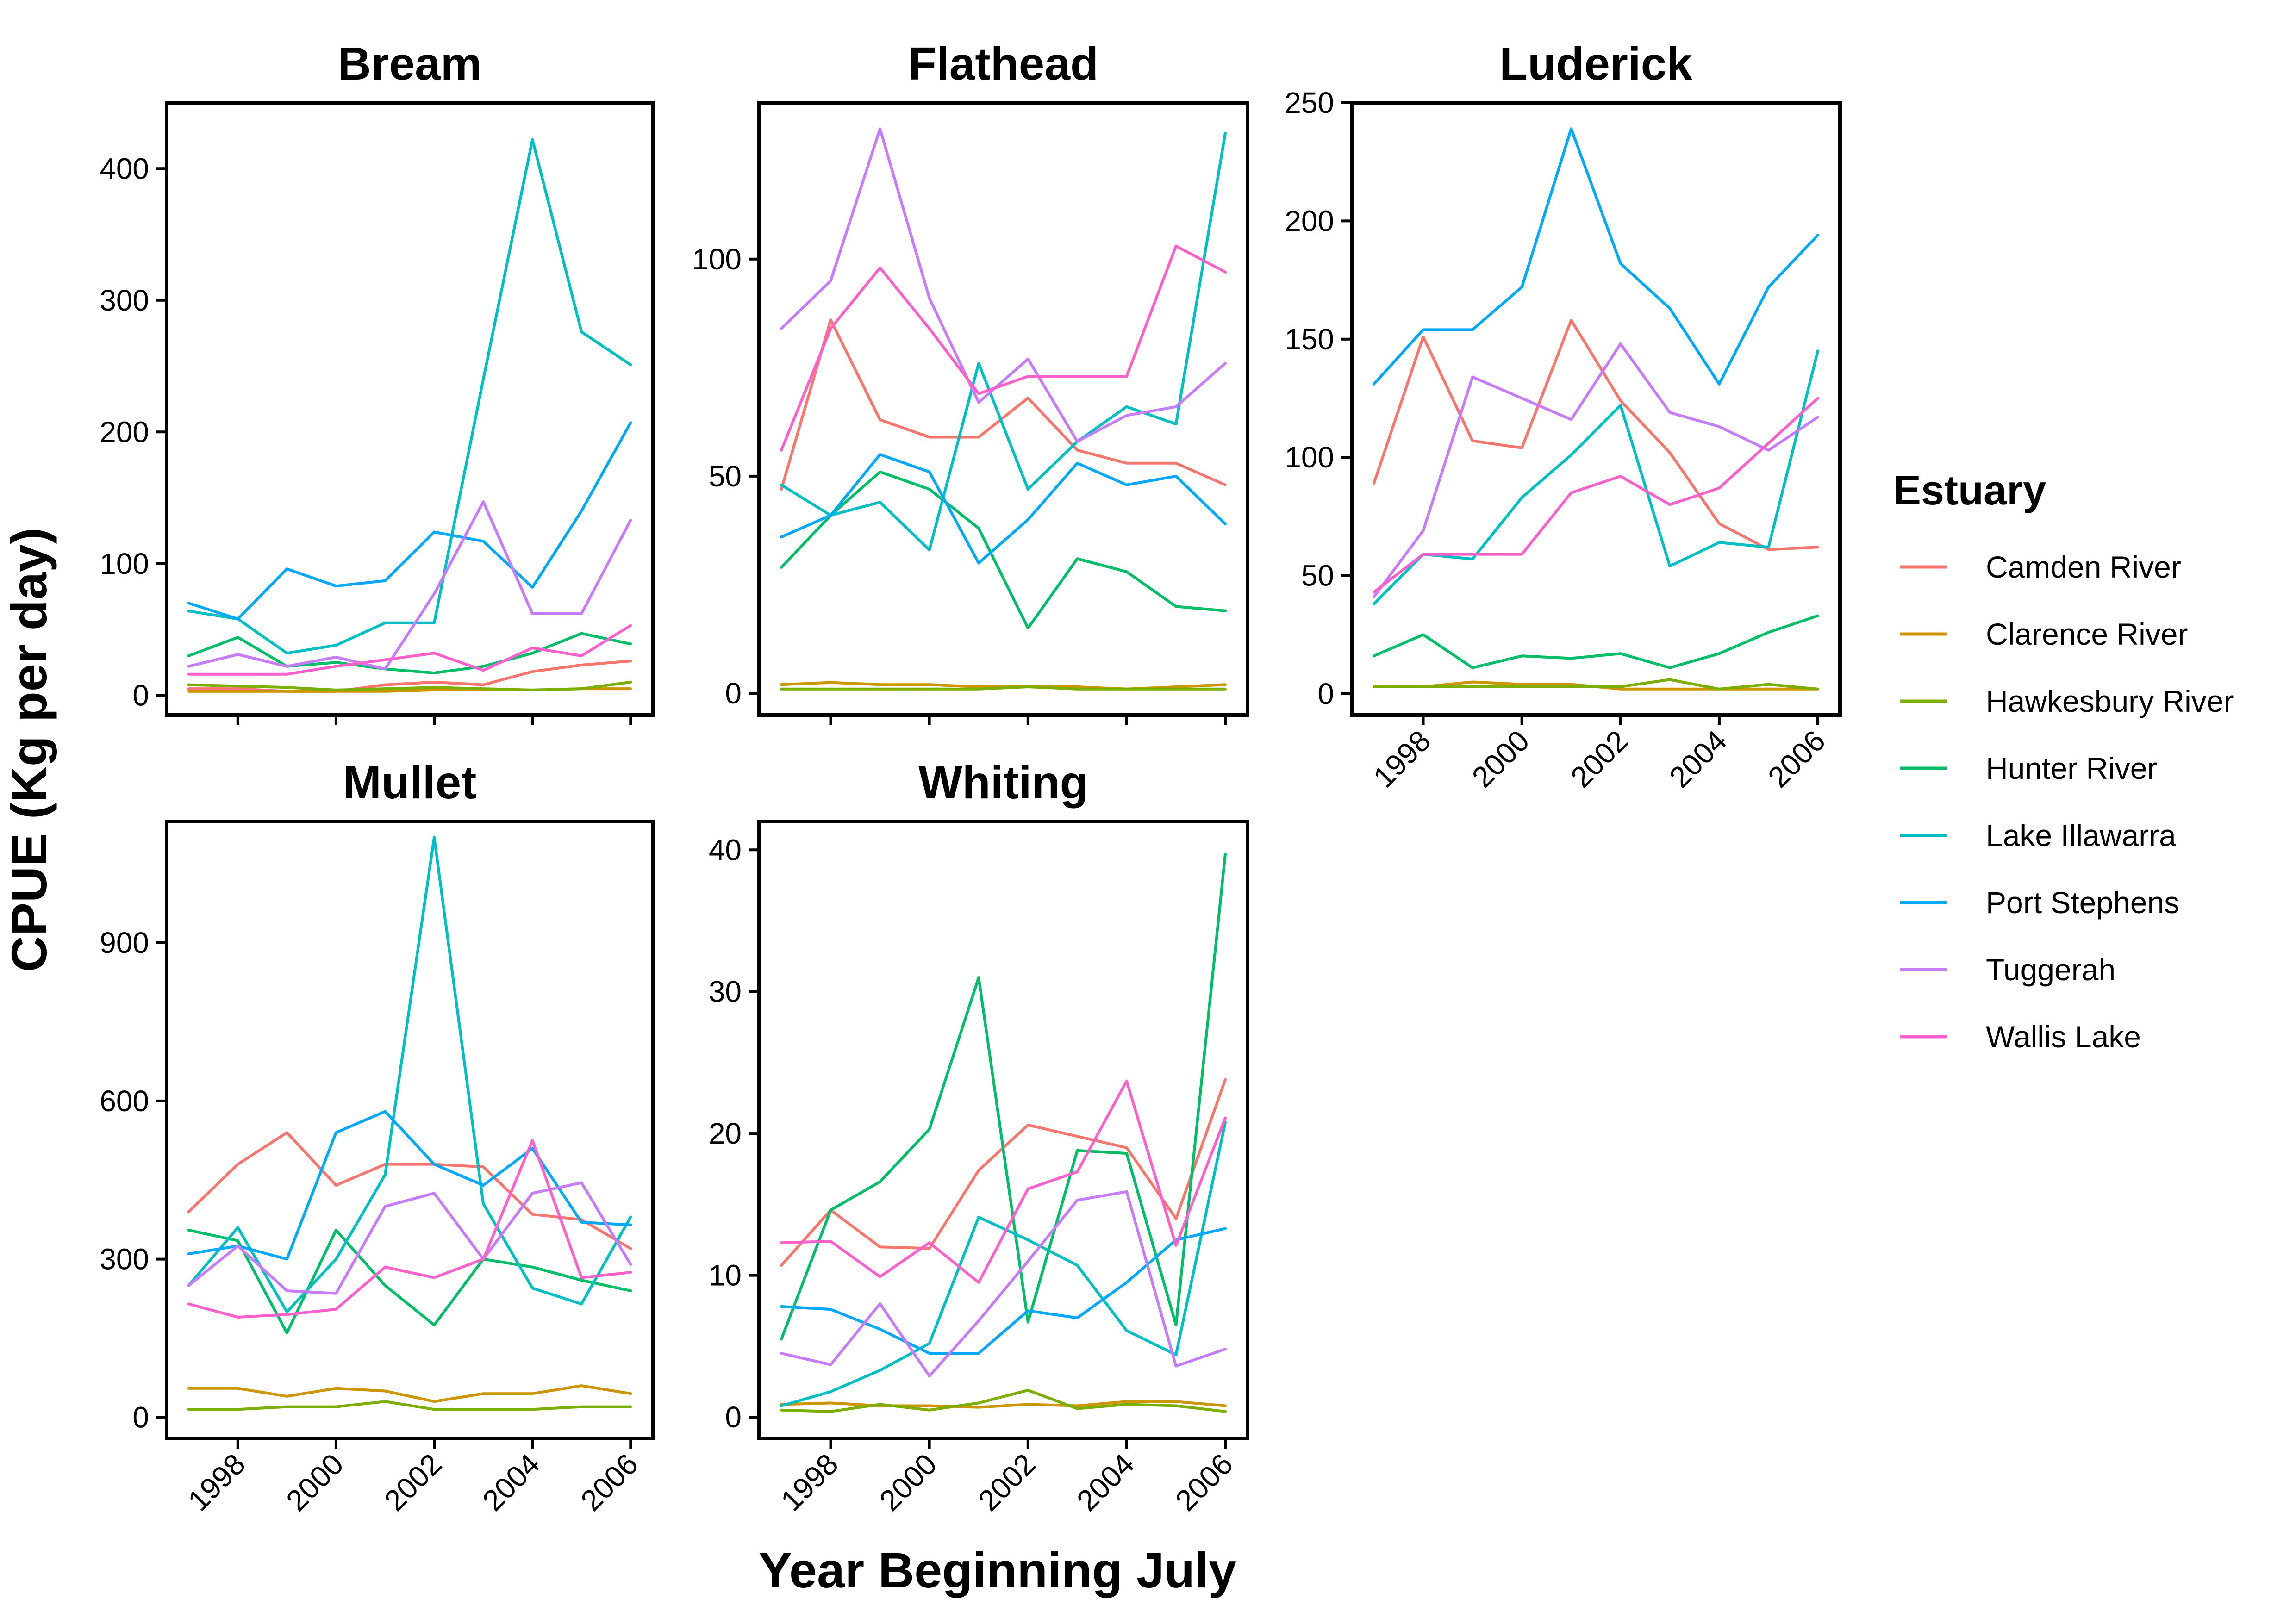  I want to click on legend-label-wallis-lake: Wallis Lake, so click(2063, 1037).